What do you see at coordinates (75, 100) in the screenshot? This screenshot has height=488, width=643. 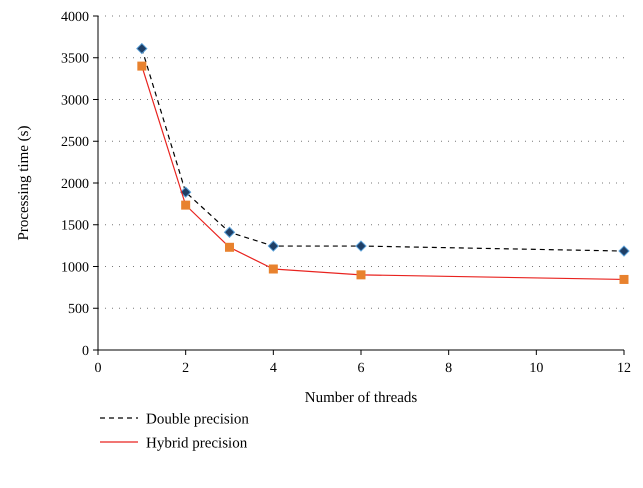 I see `y-tick-label: 3000` at bounding box center [75, 100].